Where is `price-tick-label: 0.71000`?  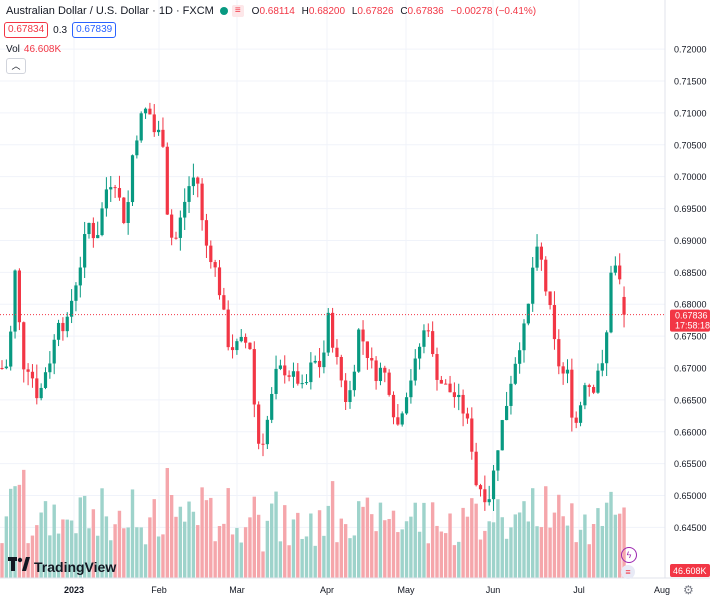
price-tick-label: 0.71000 is located at coordinates (690, 113).